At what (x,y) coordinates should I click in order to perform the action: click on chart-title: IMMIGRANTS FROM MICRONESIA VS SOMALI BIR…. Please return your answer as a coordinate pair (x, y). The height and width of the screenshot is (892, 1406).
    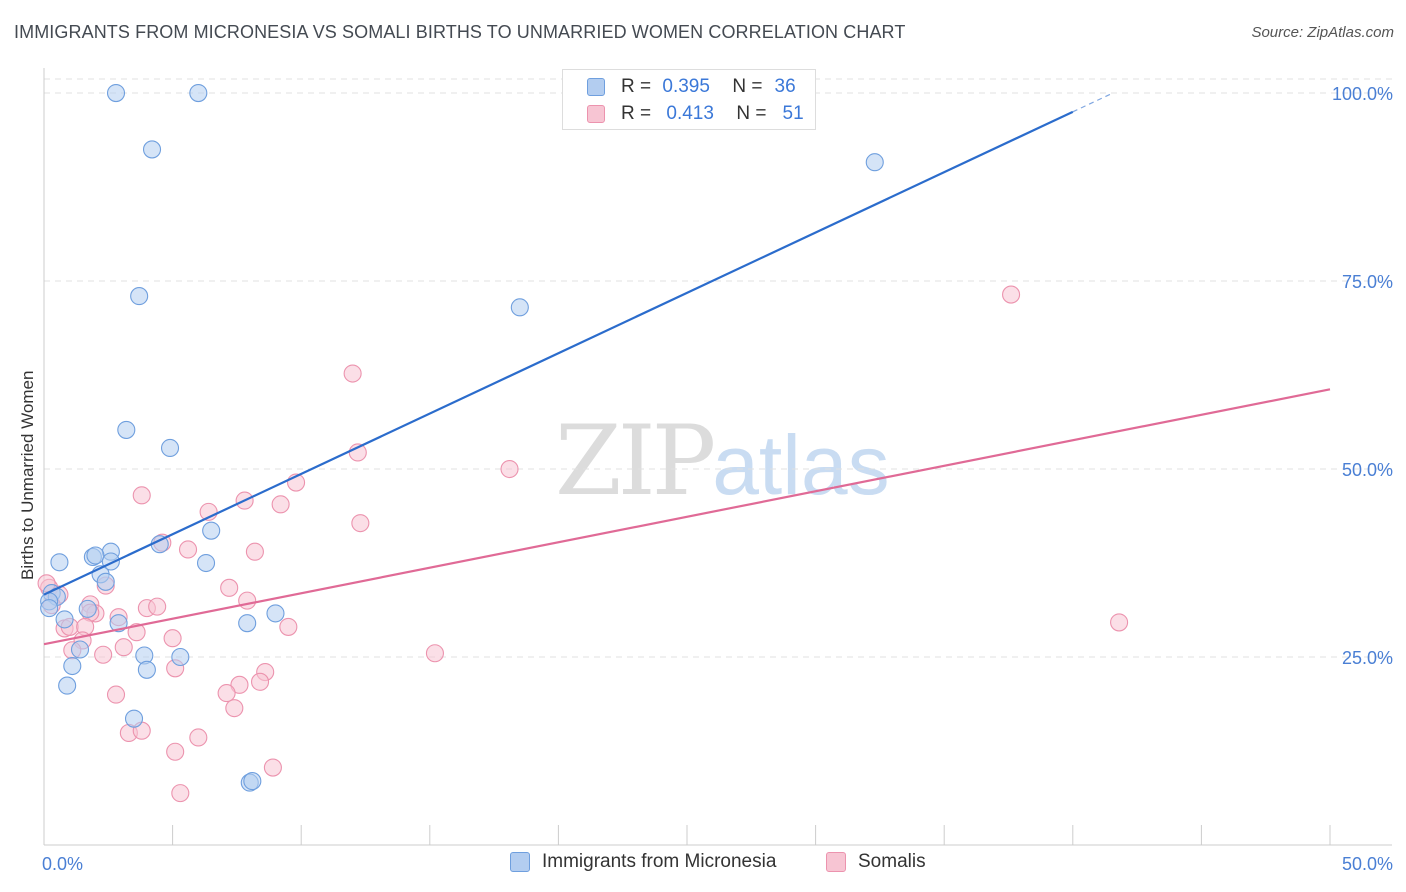
    Looking at the image, I should click on (460, 32).